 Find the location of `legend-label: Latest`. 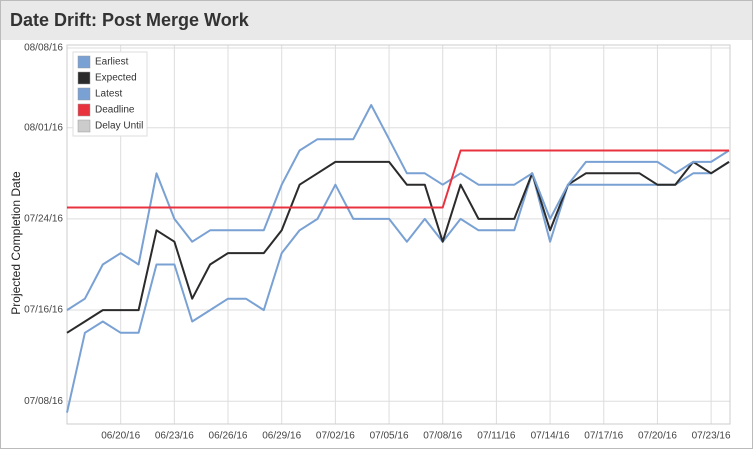

legend-label: Latest is located at coordinates (108, 94).